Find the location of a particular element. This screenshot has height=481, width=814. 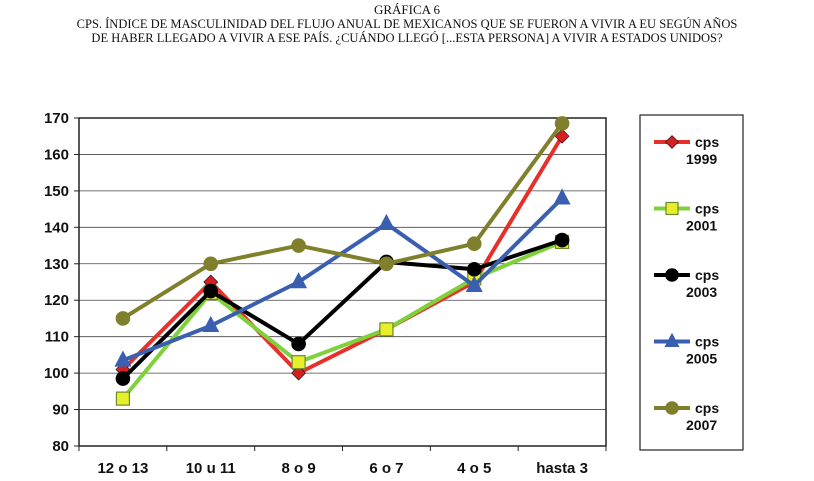

legend-label-line2: 2005 is located at coordinates (701, 359).